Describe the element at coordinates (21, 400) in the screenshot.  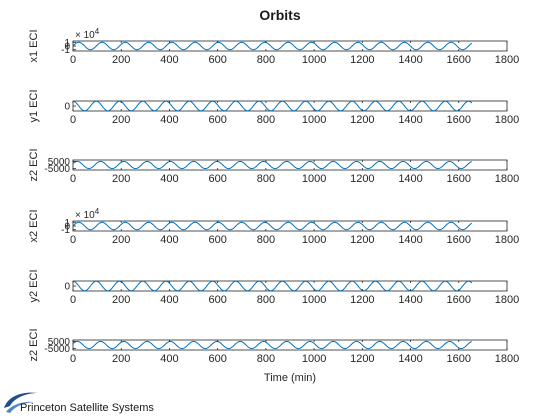
I see `logo-swoosh-icon` at that location.